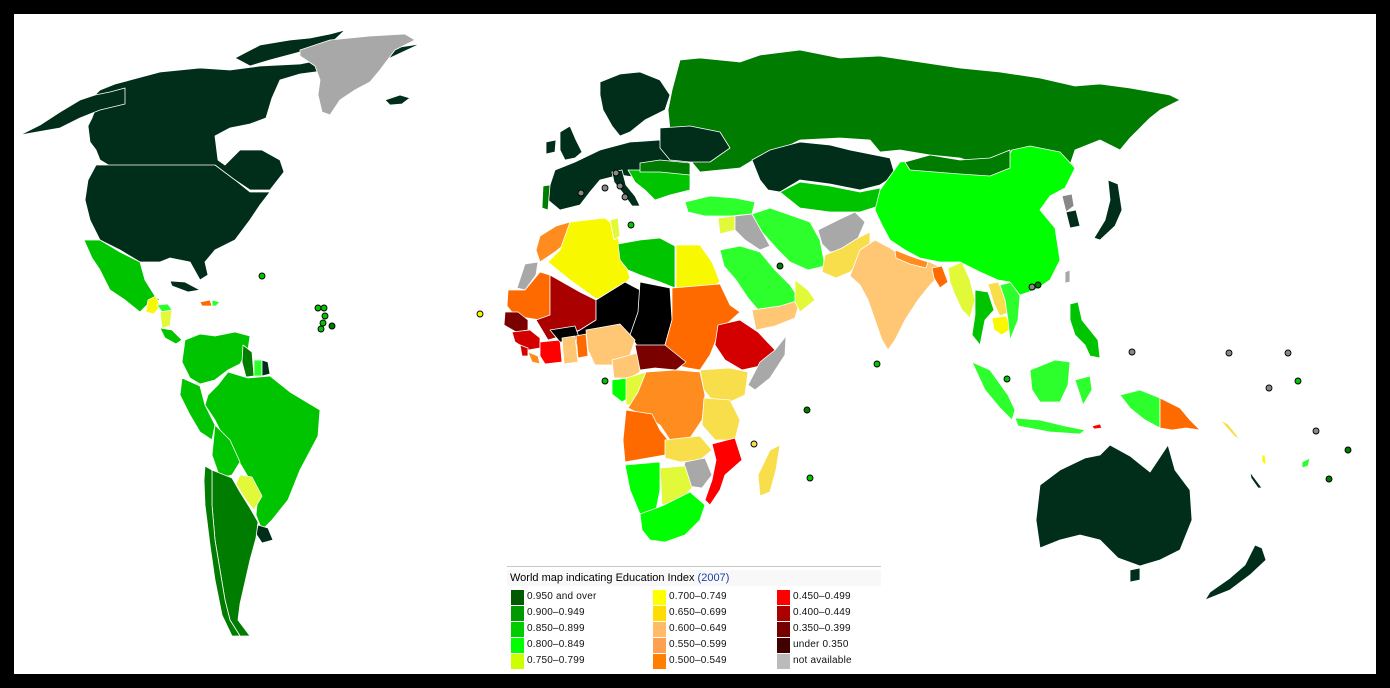  What do you see at coordinates (805, 296) in the screenshot?
I see `country-oman` at bounding box center [805, 296].